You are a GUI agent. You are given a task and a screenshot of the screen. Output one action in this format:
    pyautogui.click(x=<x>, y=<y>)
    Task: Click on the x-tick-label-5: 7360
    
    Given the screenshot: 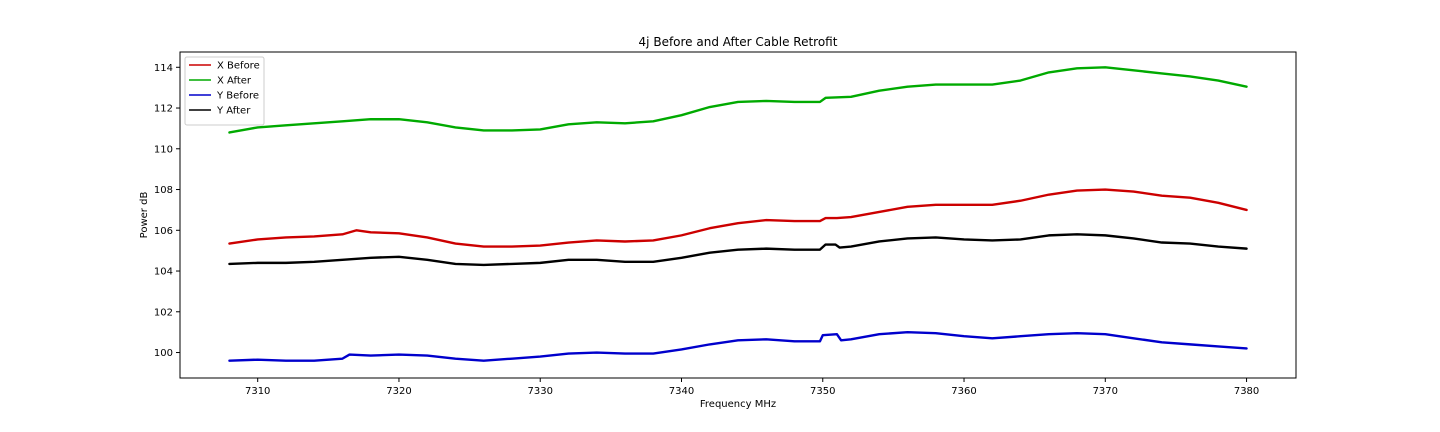 What is the action you would take?
    pyautogui.click(x=963, y=391)
    